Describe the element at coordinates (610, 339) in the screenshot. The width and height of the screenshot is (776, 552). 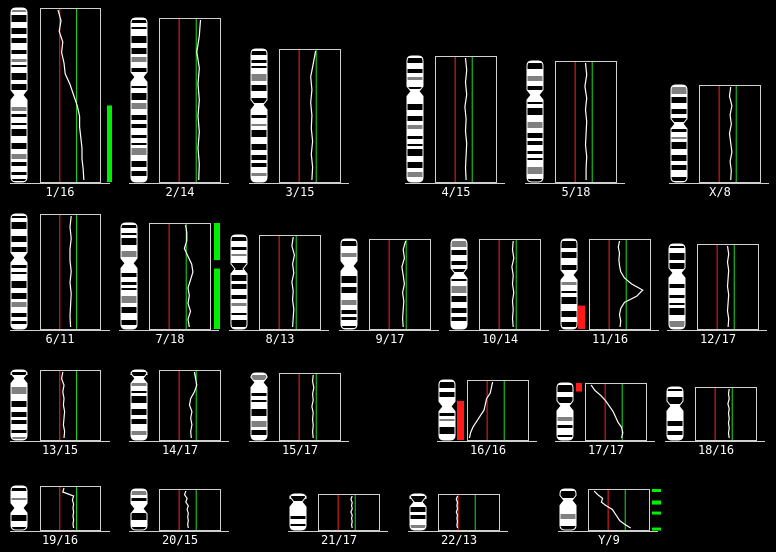
I see `chromosome-label: 11/16` at that location.